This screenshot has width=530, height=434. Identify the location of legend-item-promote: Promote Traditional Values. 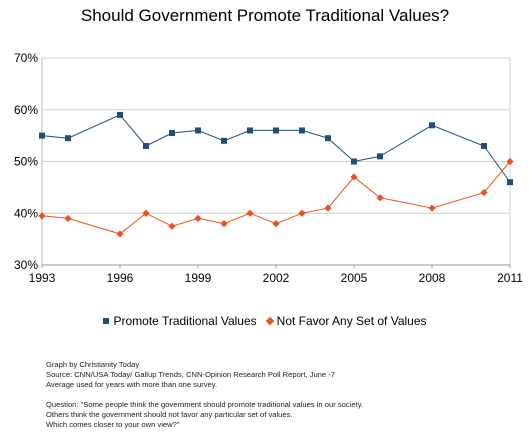
(180, 321).